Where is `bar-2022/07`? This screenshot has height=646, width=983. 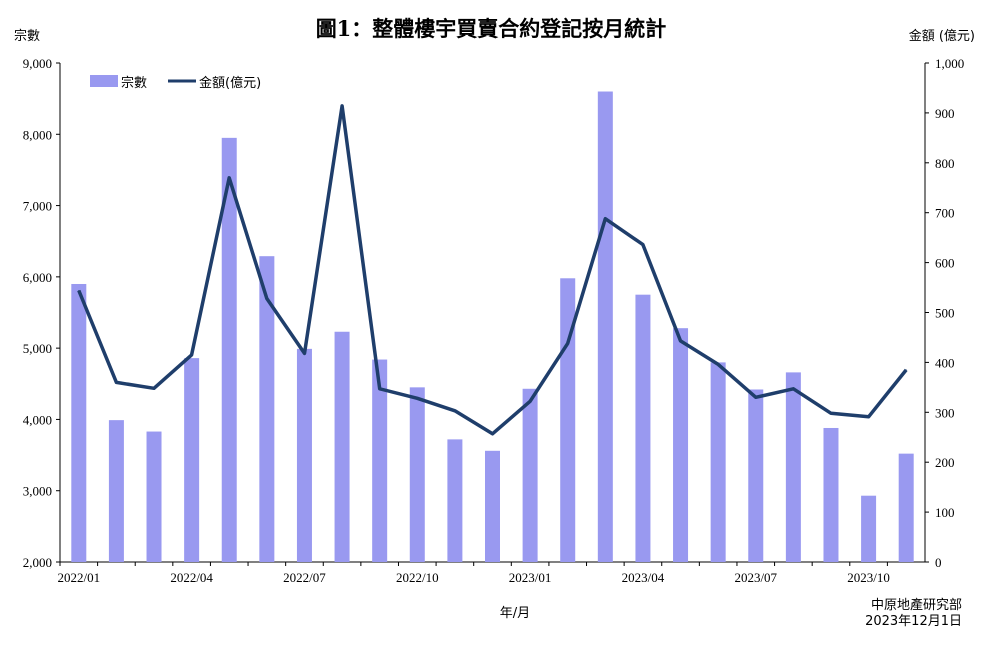
bar-2022/07 is located at coordinates (304, 455).